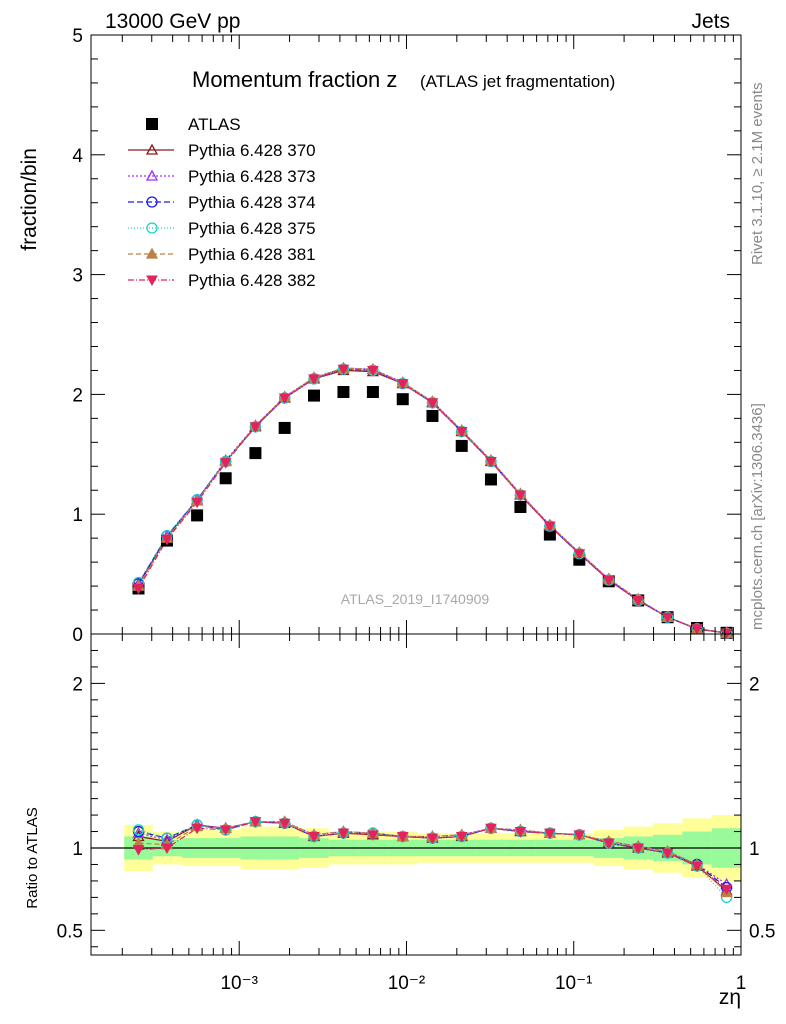  Describe the element at coordinates (152, 228) in the screenshot. I see `legend-marker-p375` at that location.